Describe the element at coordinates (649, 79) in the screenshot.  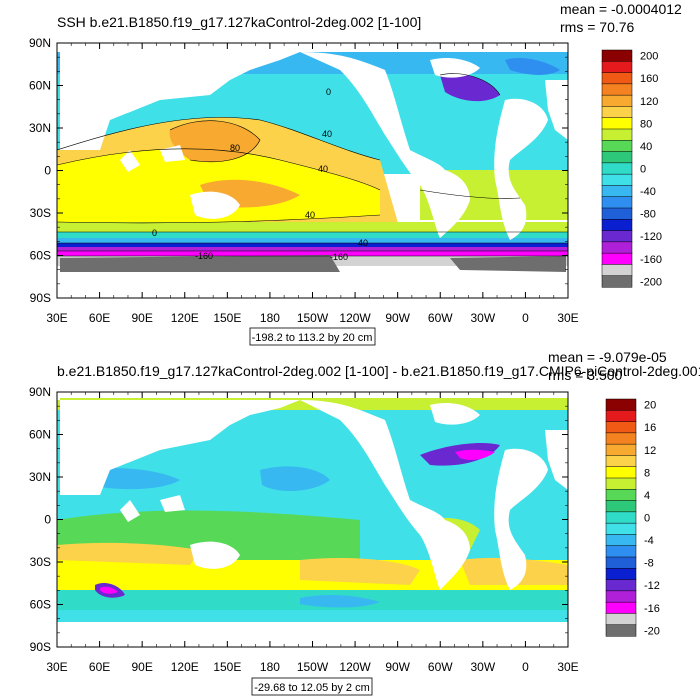
I see `colorbar-label: 160` at that location.